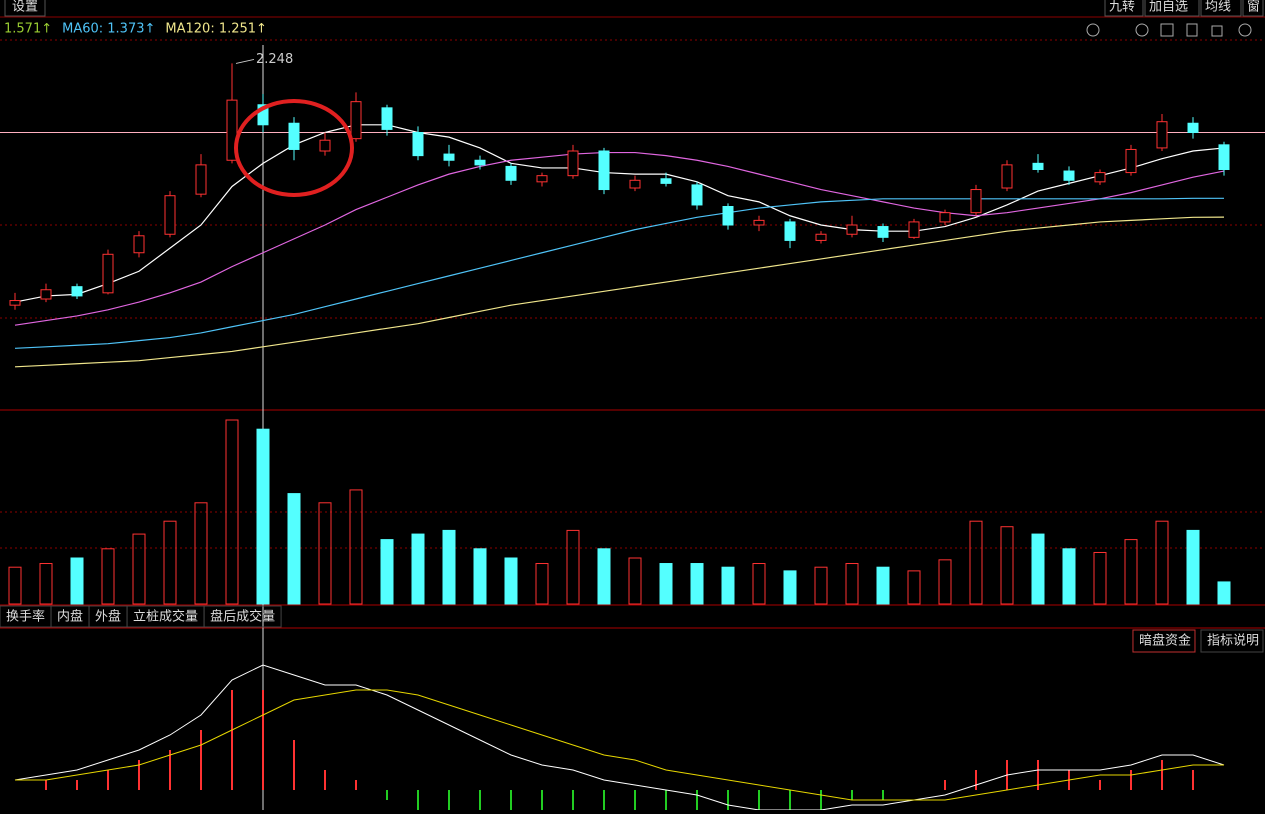 This screenshot has height=814, width=1265. I want to click on toolbar-label: 九转, so click(1122, 7).